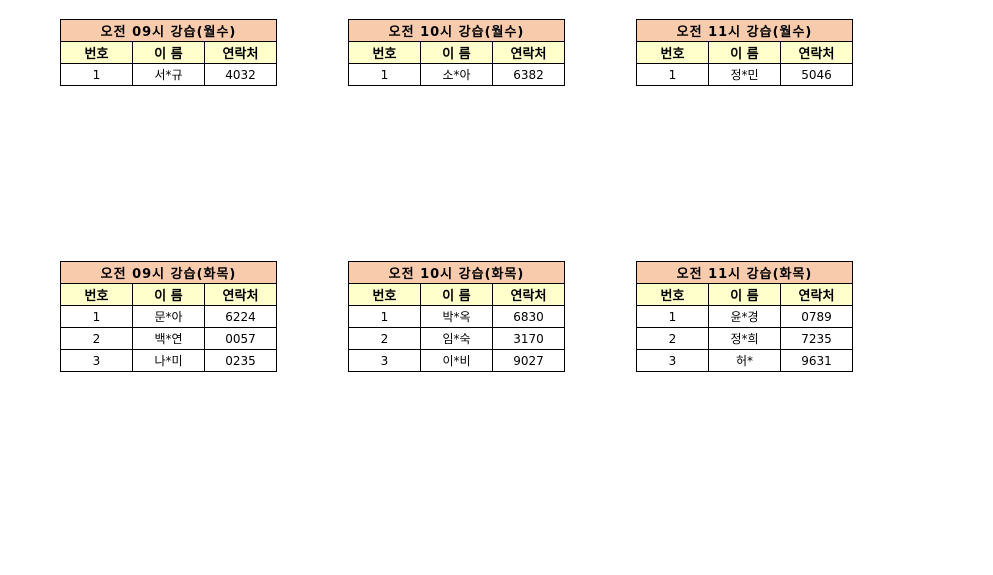 The width and height of the screenshot is (993, 575). I want to click on cell: 백*연, so click(168, 338).